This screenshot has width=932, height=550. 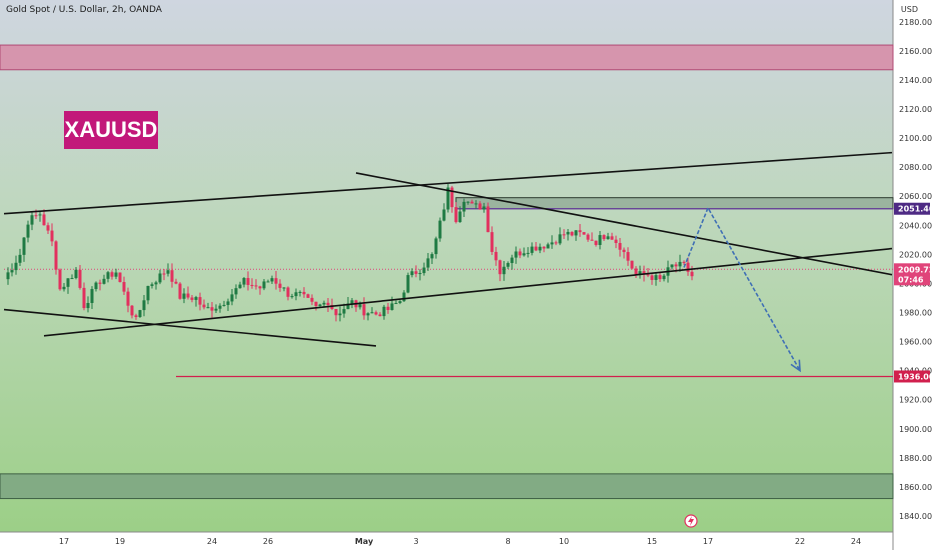 What do you see at coordinates (911, 279) in the screenshot?
I see `last-price-label-time: 07:46` at bounding box center [911, 279].